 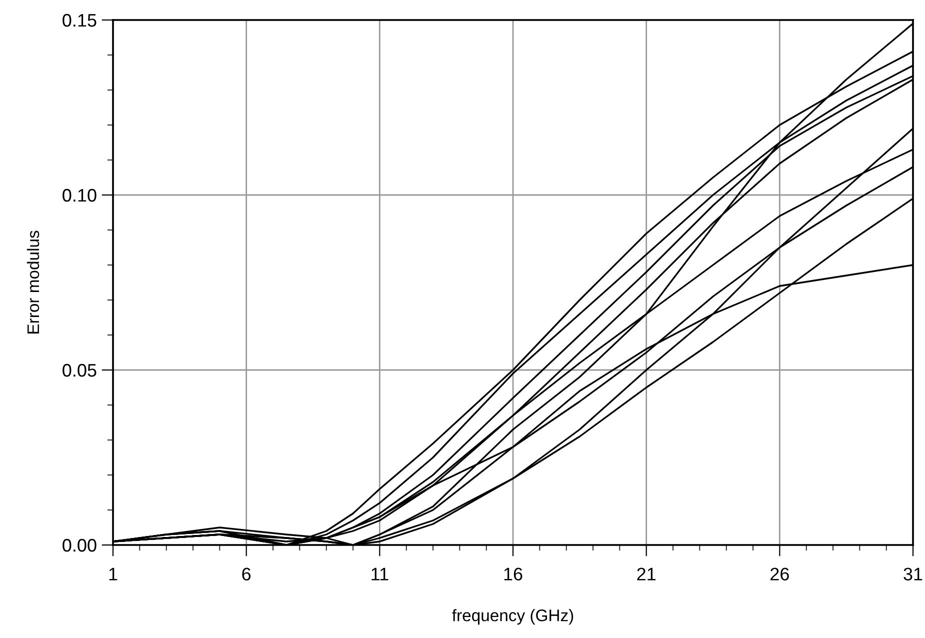 What do you see at coordinates (246, 574) in the screenshot?
I see `x-tick-label: 6` at bounding box center [246, 574].